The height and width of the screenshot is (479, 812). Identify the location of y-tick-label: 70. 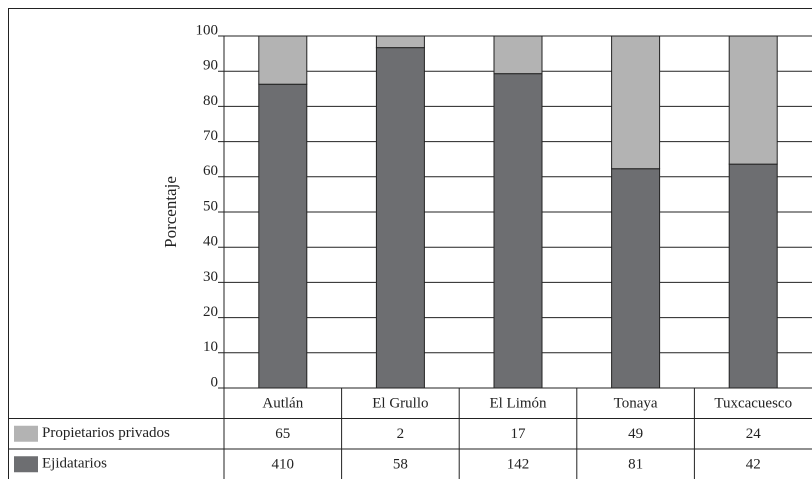
(210, 136).